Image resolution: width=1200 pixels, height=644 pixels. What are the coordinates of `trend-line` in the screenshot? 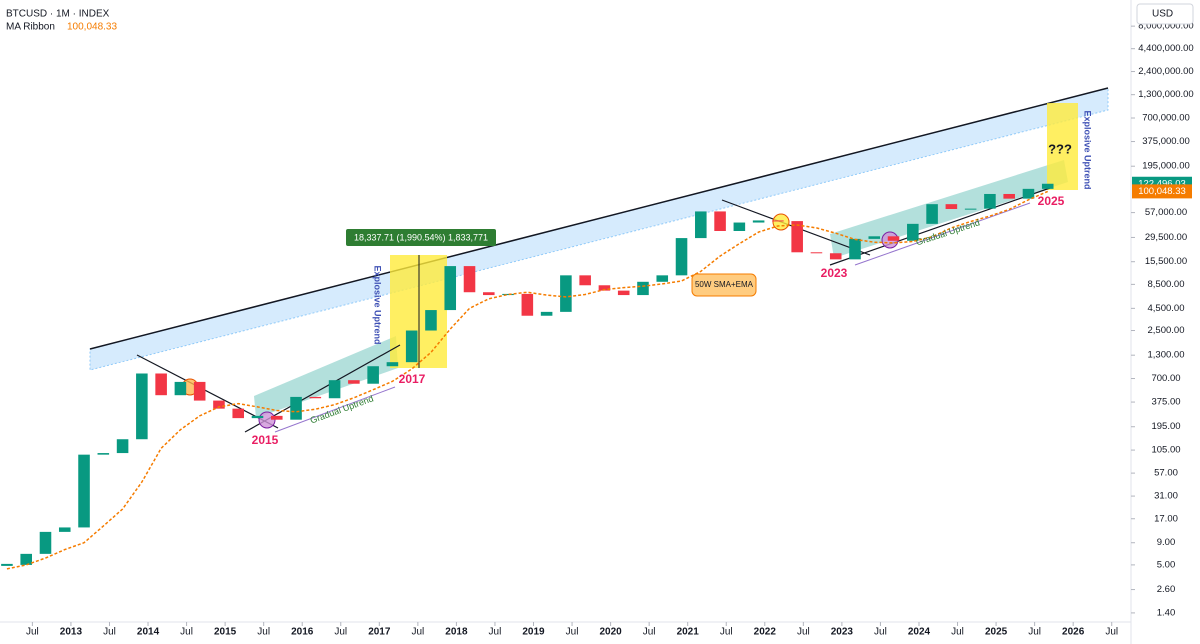 It's located at (207, 391).